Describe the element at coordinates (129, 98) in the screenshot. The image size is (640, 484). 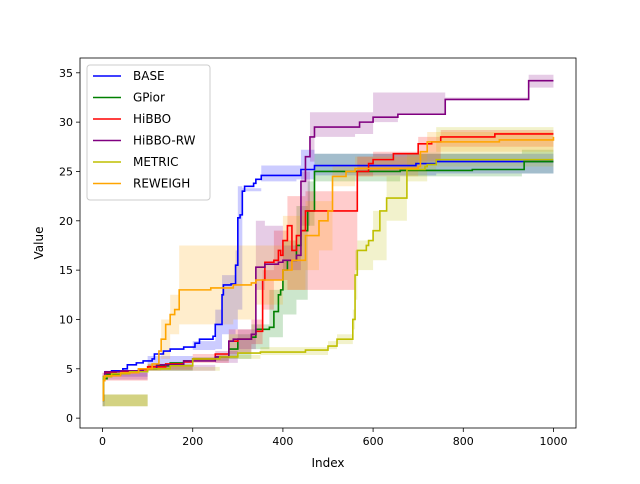
I see `legend-item-gpior: GPior` at that location.